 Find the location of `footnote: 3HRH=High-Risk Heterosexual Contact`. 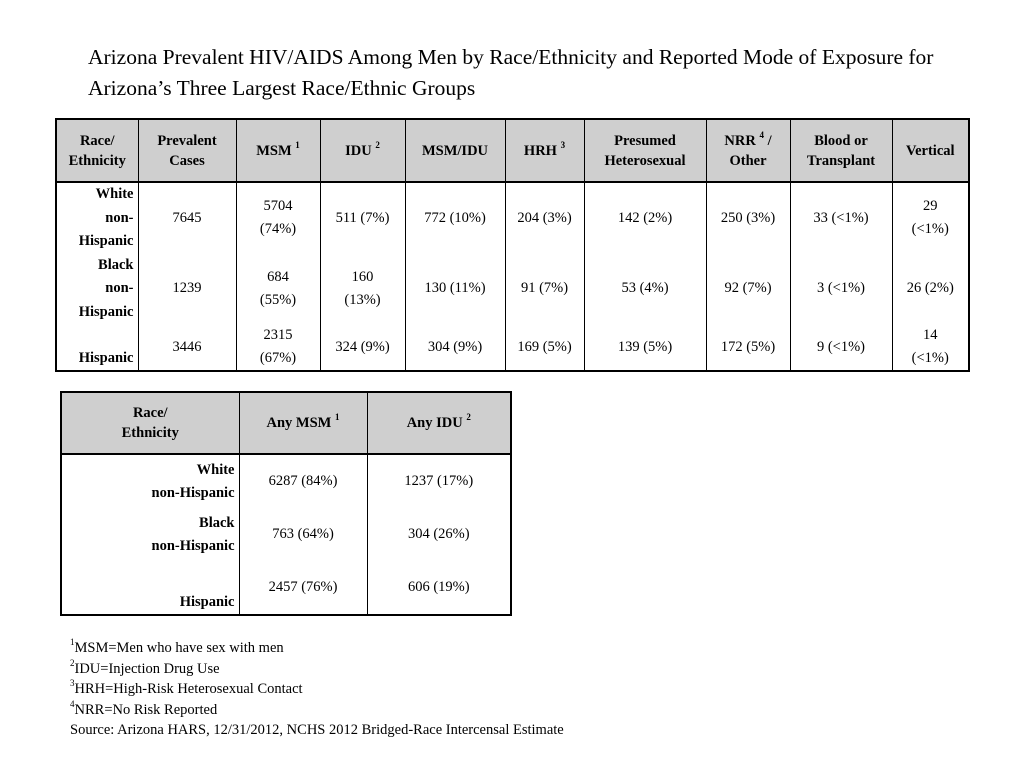

footnote: 3HRH=High-Risk Heterosexual Contact is located at coordinates (317, 689).